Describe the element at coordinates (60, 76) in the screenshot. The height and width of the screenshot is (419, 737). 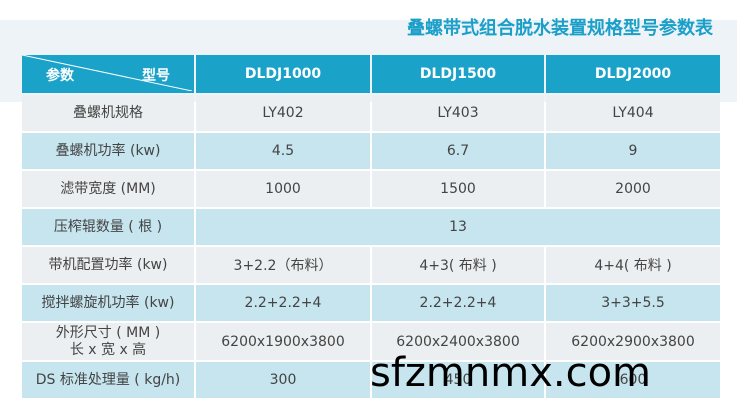
I see `param-label: 参数` at that location.